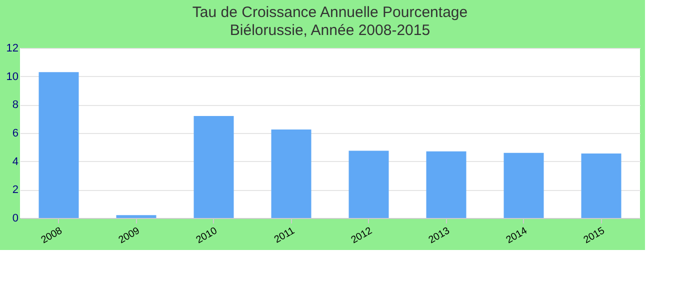 The image size is (700, 300). What do you see at coordinates (285, 235) in the screenshot?
I see `x-tick-label: 2011` at bounding box center [285, 235].